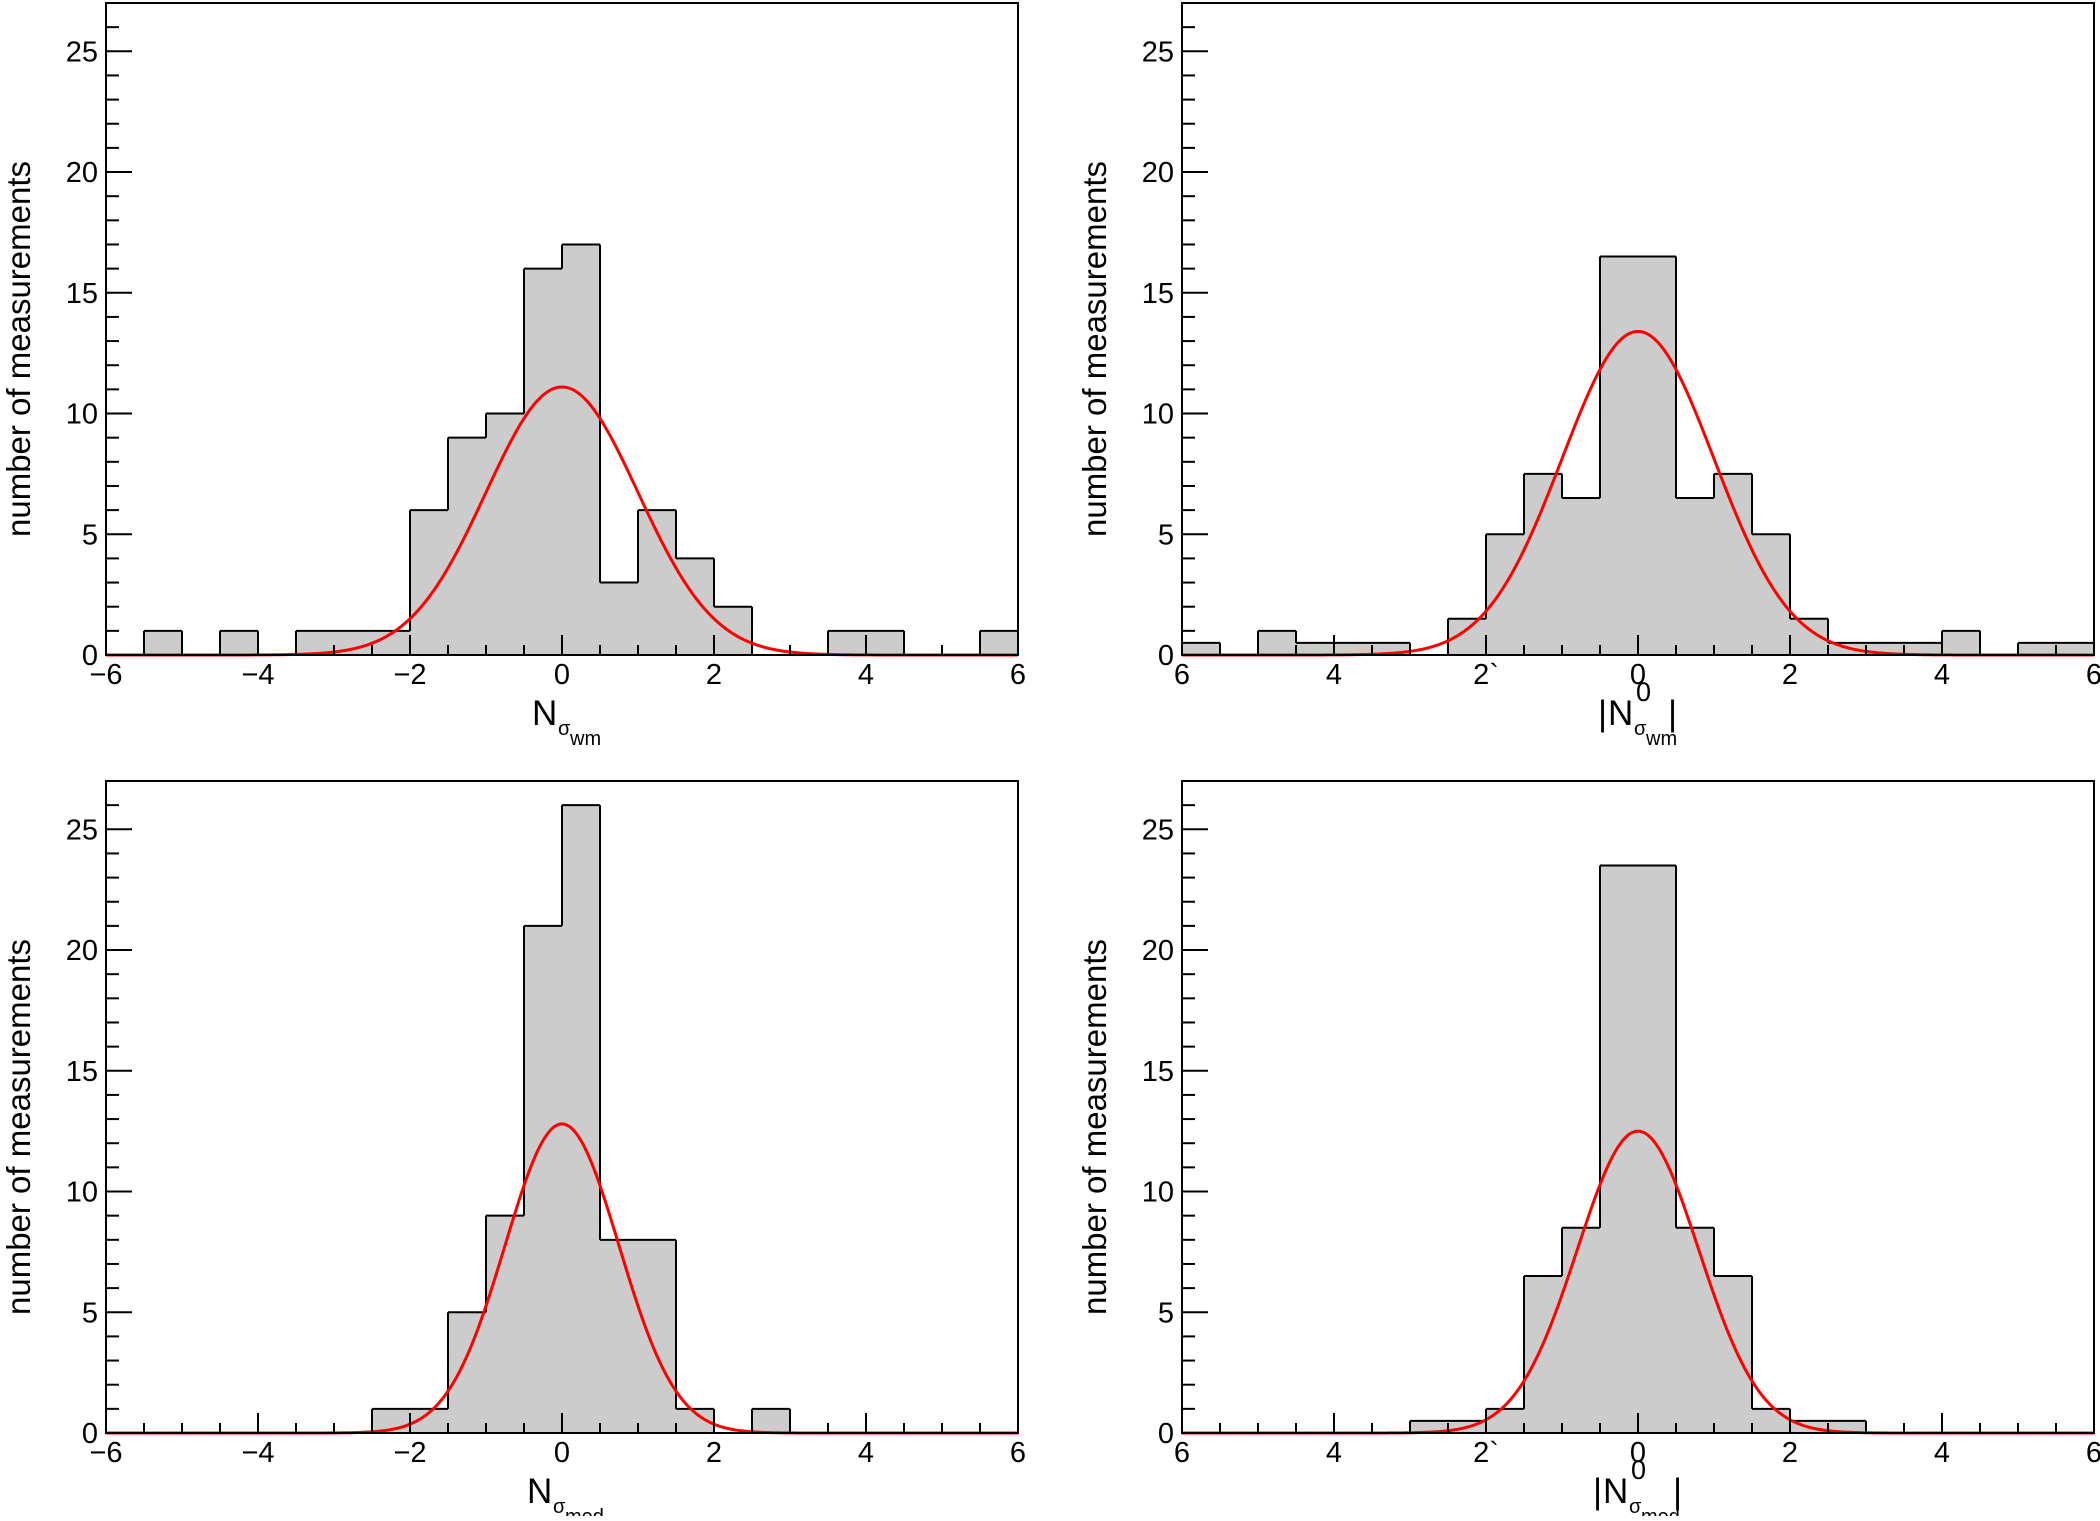 The height and width of the screenshot is (1521, 2100). What do you see at coordinates (584, 1511) in the screenshot?
I see `x-label-sub-text: med` at bounding box center [584, 1511].